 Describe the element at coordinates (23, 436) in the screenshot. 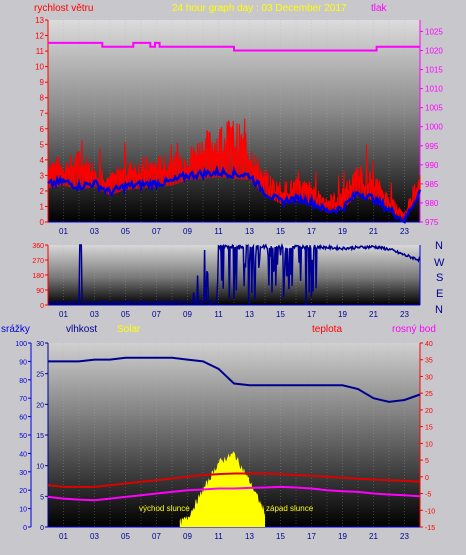

I see `left-tick-label: 50` at that location.